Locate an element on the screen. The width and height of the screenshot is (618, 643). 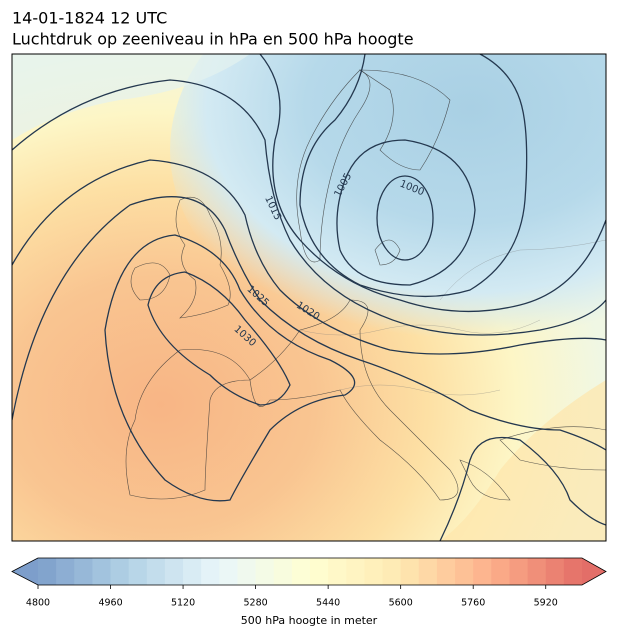
colorbar-outline is located at coordinates (309, 571).